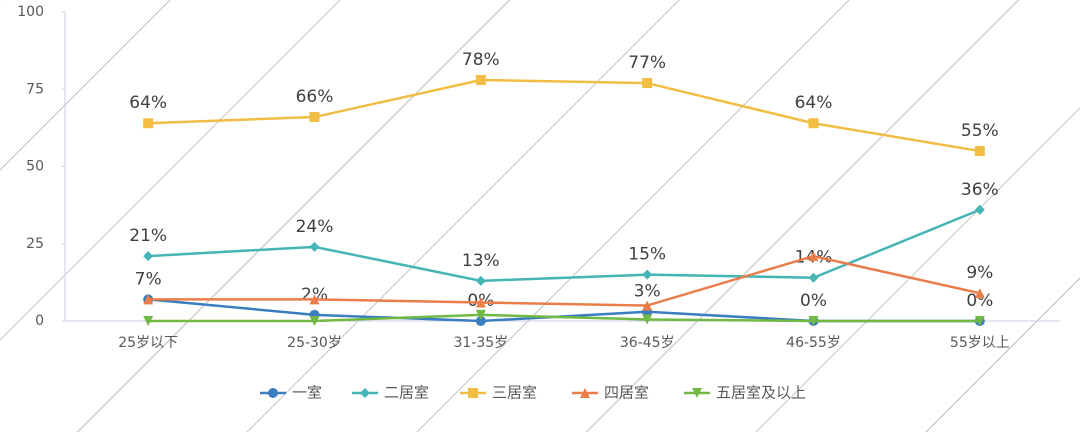  Describe the element at coordinates (39, 321) in the screenshot. I see `y-tick-label: 0` at that location.